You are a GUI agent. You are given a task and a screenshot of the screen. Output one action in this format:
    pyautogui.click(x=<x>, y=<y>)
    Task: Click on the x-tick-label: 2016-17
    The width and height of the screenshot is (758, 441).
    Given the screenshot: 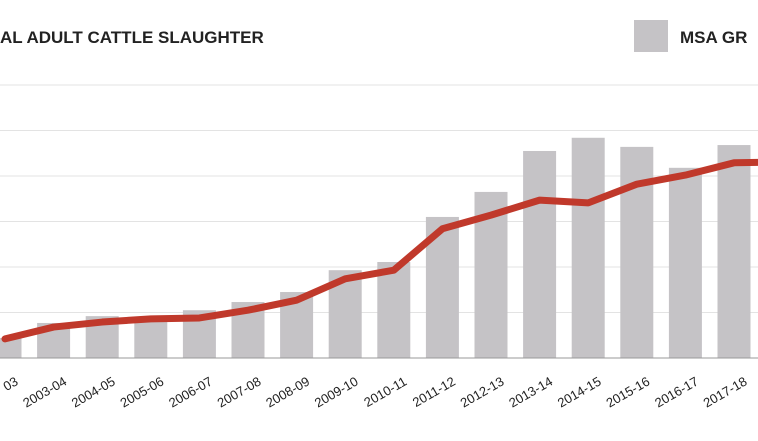 What is the action you would take?
    pyautogui.click(x=676, y=392)
    